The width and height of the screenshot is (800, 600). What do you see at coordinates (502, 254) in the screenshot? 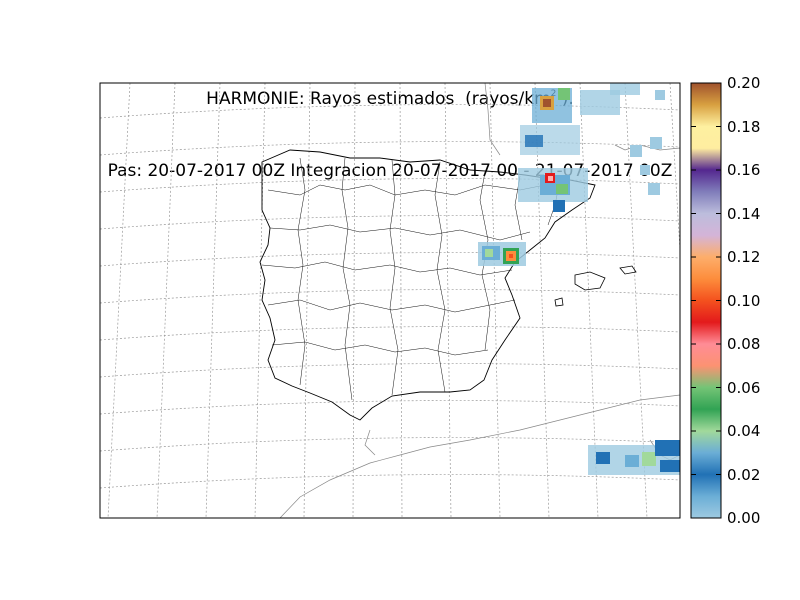
I see `cell-valencia` at bounding box center [502, 254].